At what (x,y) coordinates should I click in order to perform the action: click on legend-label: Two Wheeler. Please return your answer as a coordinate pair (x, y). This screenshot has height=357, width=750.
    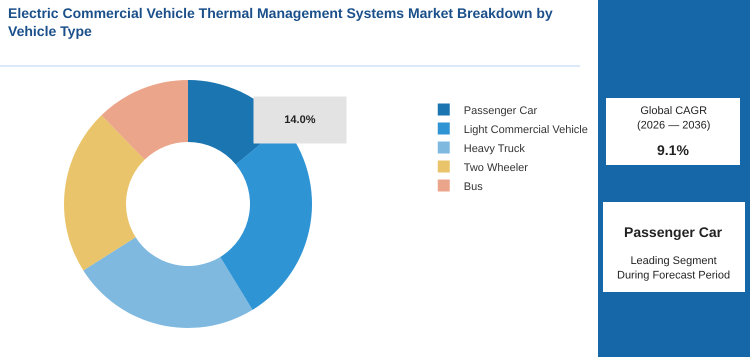
    Looking at the image, I should click on (496, 168).